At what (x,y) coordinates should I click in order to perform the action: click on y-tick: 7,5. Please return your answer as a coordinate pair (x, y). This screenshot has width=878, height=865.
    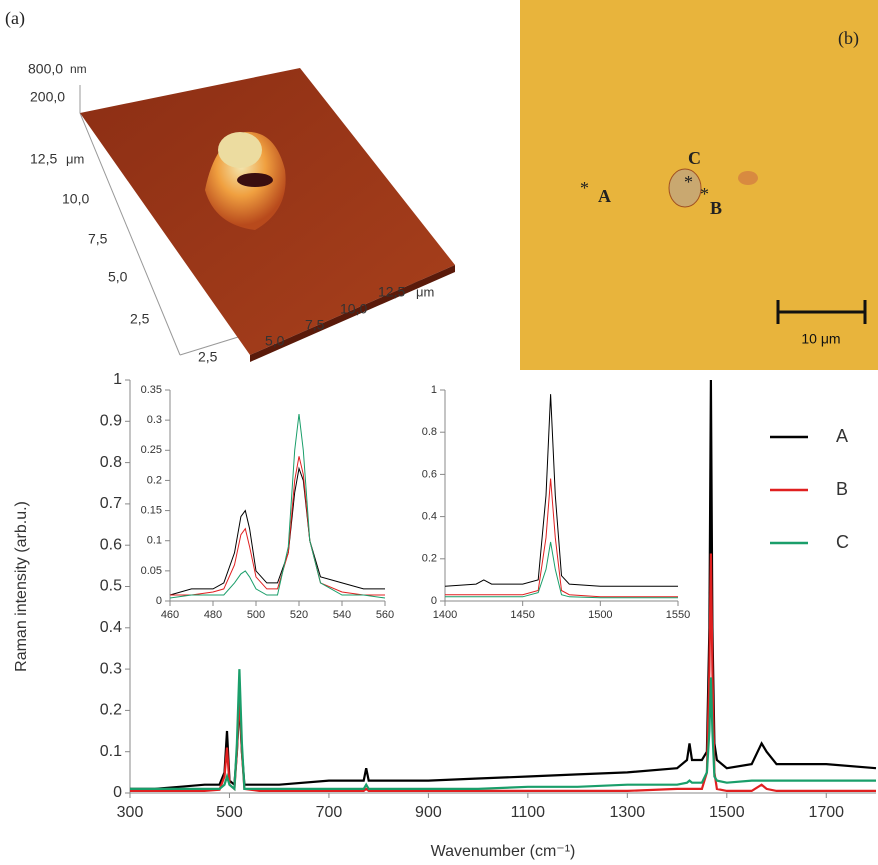
    Looking at the image, I should click on (98, 239).